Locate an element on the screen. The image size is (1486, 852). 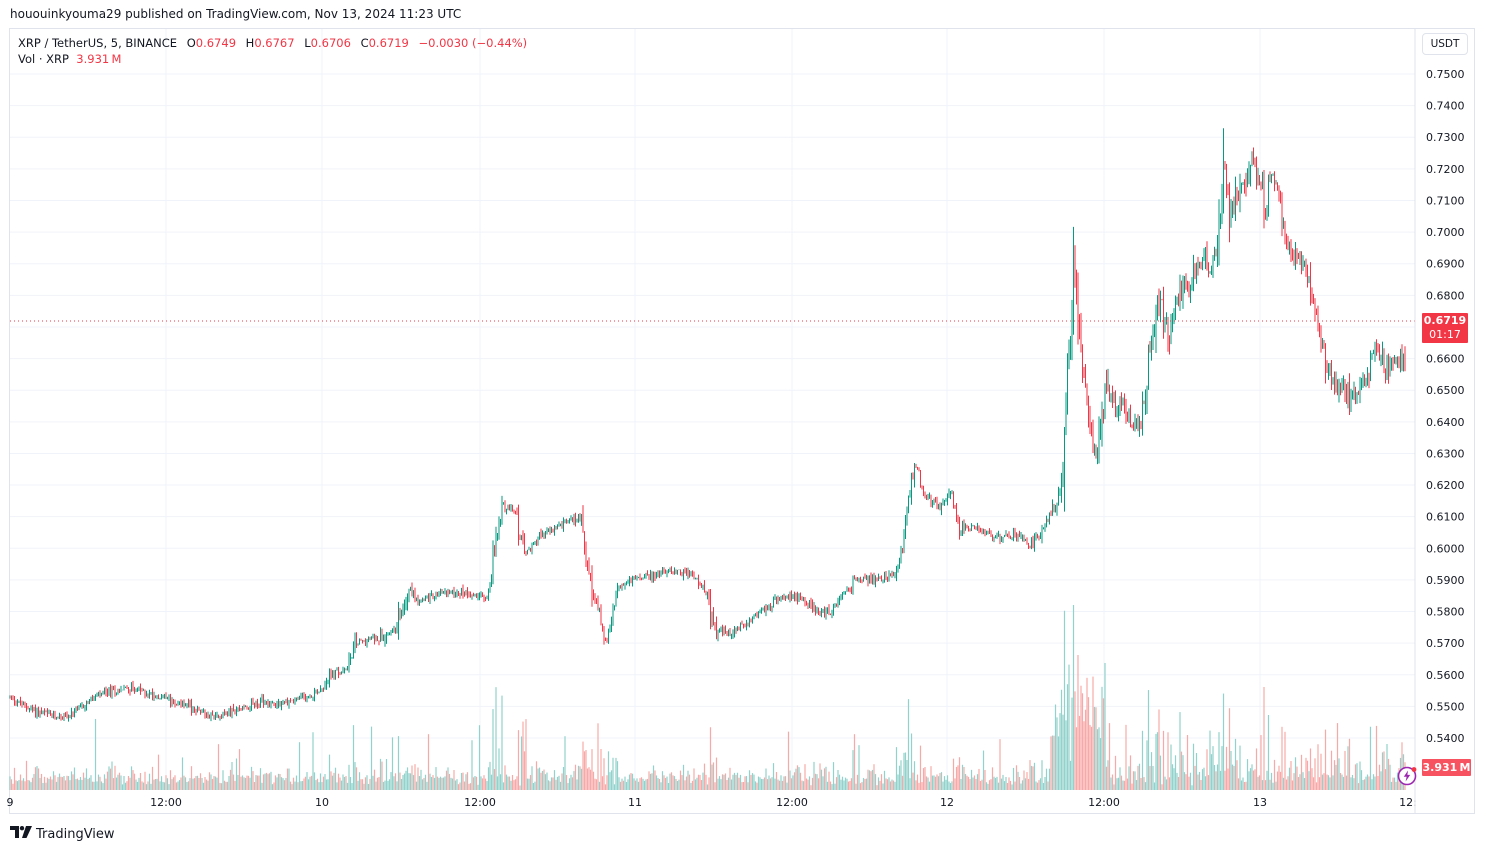
close-value: 0.6719 is located at coordinates (388, 43).